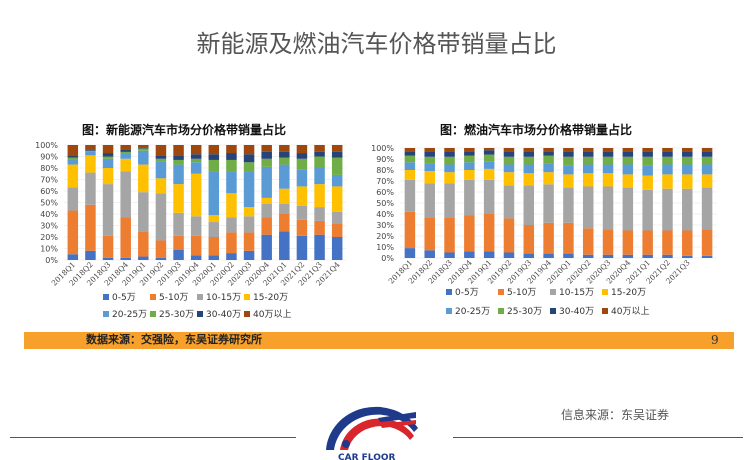 The height and width of the screenshot is (460, 753). I want to click on nev-legend-label: 15-20万, so click(270, 298).